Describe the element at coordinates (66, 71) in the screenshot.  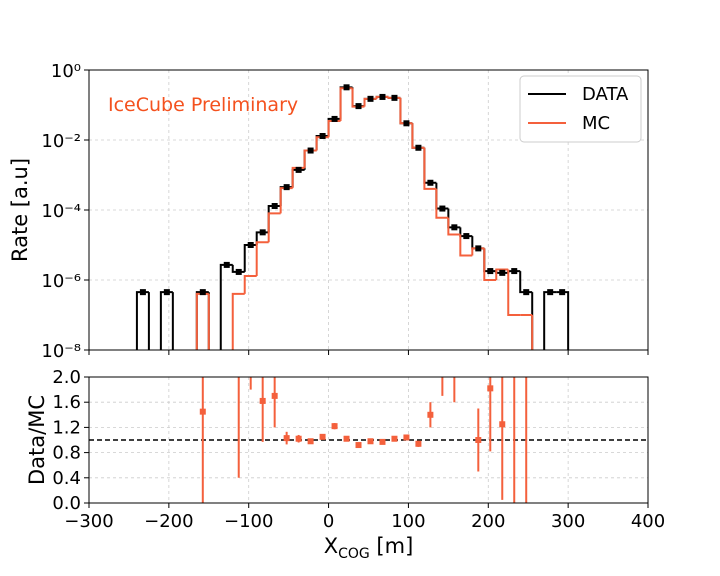
I see `y-tick-label: 10⁰` at that location.